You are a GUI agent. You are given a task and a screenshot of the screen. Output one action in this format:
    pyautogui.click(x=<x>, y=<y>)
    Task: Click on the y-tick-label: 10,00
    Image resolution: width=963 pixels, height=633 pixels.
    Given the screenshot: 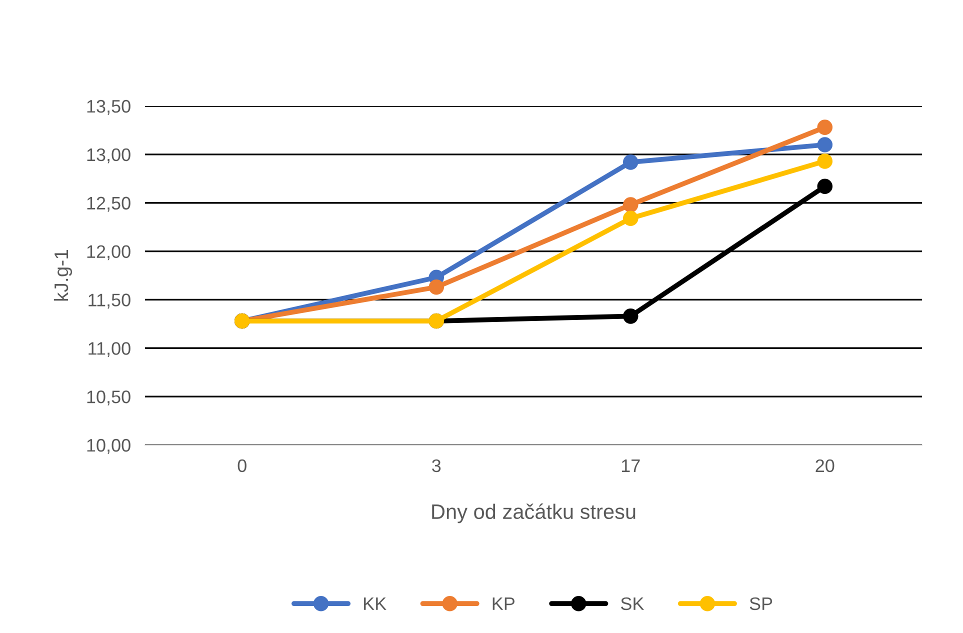 What is the action you would take?
    pyautogui.click(x=108, y=446)
    